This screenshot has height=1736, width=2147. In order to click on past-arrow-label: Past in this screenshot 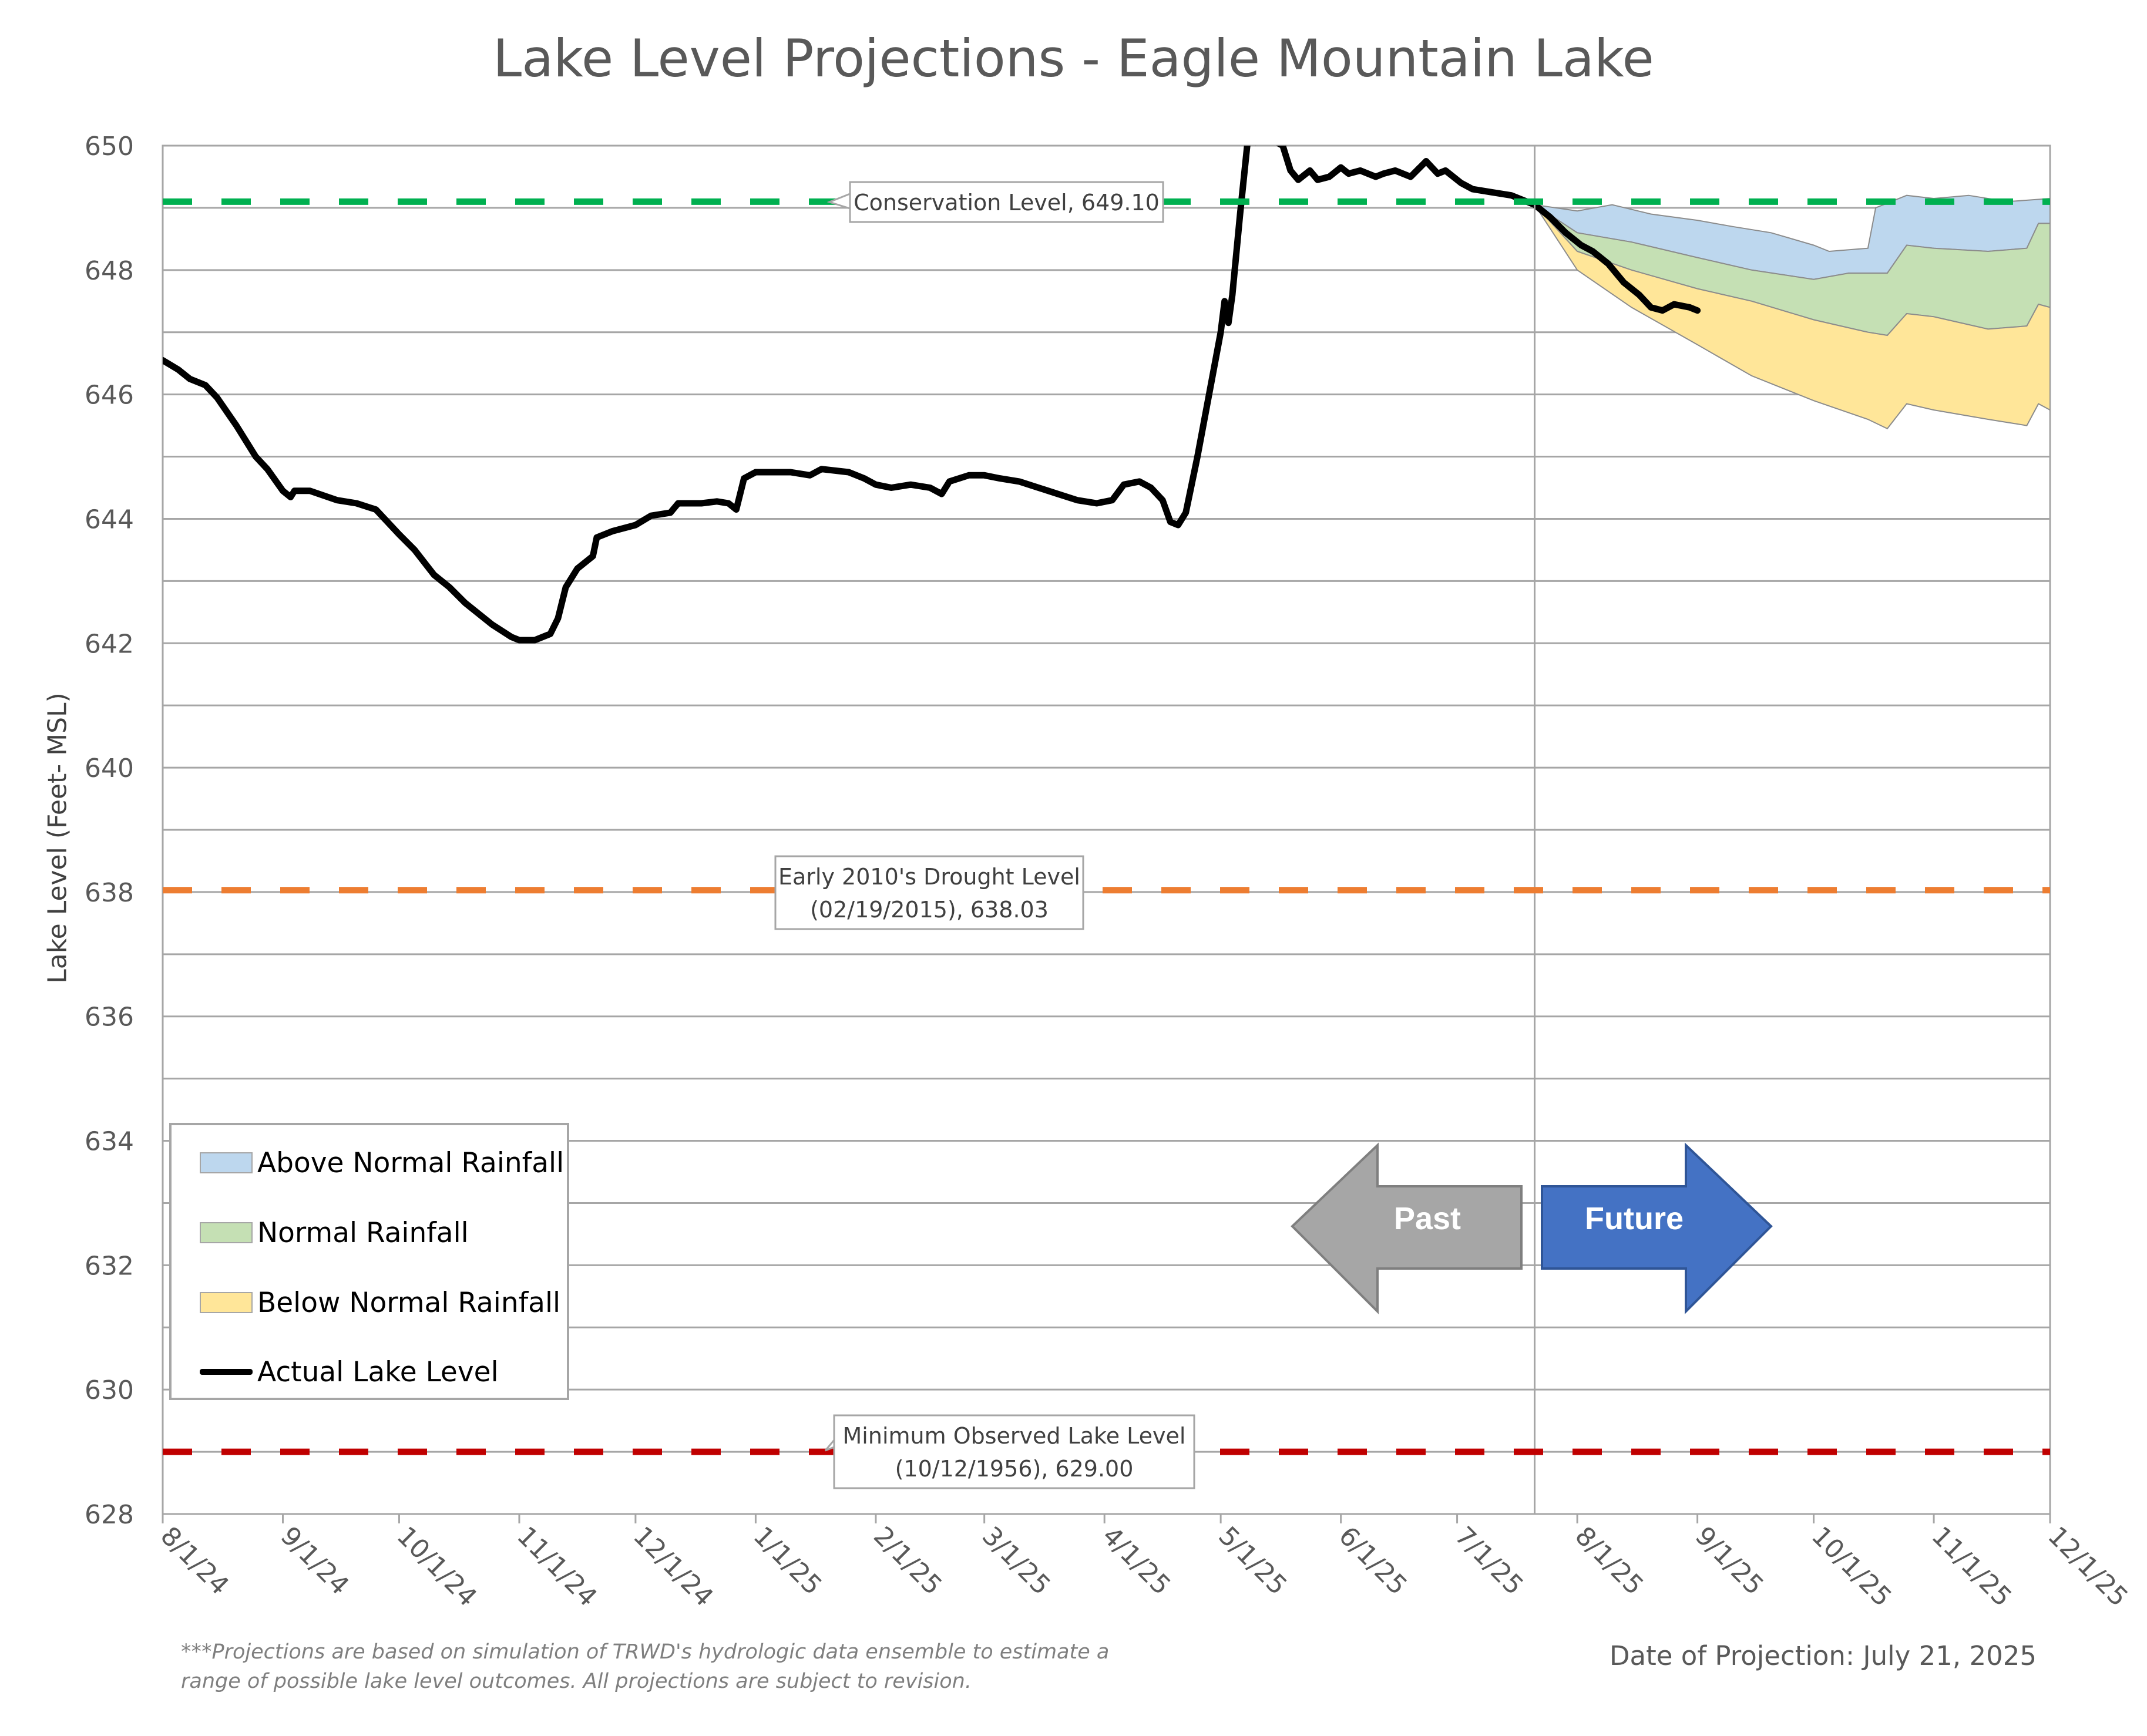, I will do `click(1427, 1218)`.